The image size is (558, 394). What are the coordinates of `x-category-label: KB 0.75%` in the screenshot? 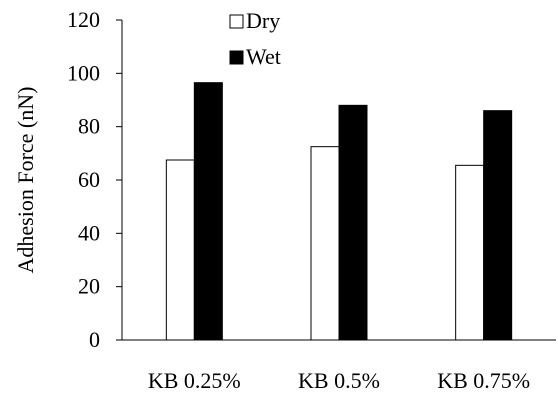 It's located at (483, 380).